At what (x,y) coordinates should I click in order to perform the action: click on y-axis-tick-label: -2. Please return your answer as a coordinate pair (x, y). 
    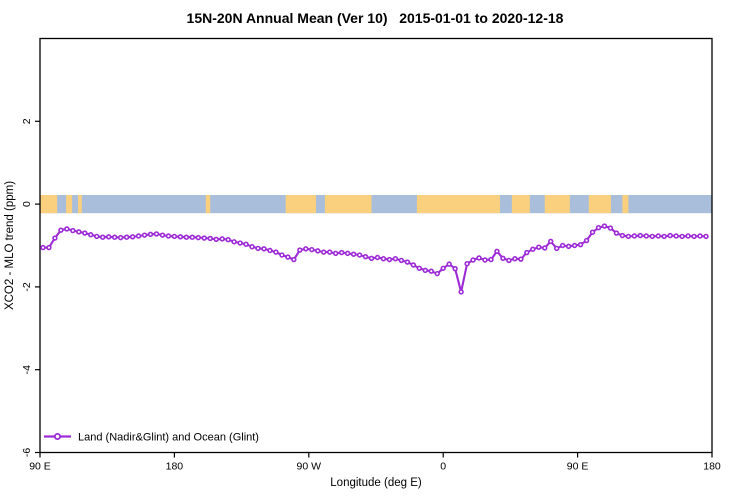
    Looking at the image, I should click on (27, 286).